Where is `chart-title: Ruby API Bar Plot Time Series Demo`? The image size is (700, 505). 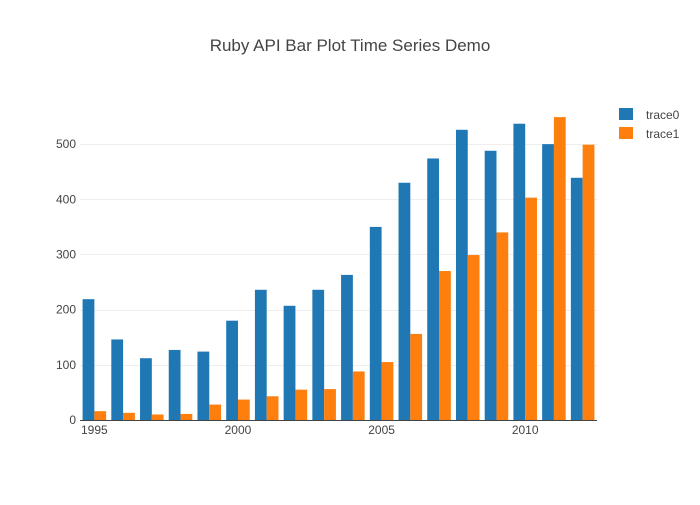
chart-title: Ruby API Bar Plot Time Series Demo is located at coordinates (350, 45).